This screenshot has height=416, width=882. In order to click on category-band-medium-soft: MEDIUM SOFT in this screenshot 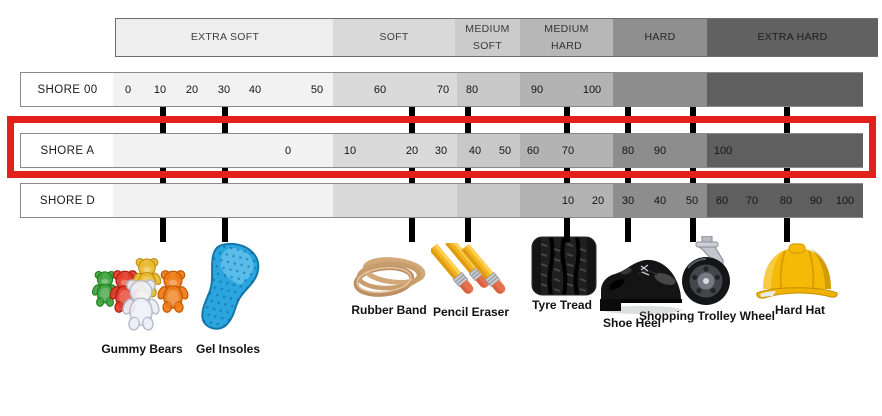, I will do `click(487, 37)`.